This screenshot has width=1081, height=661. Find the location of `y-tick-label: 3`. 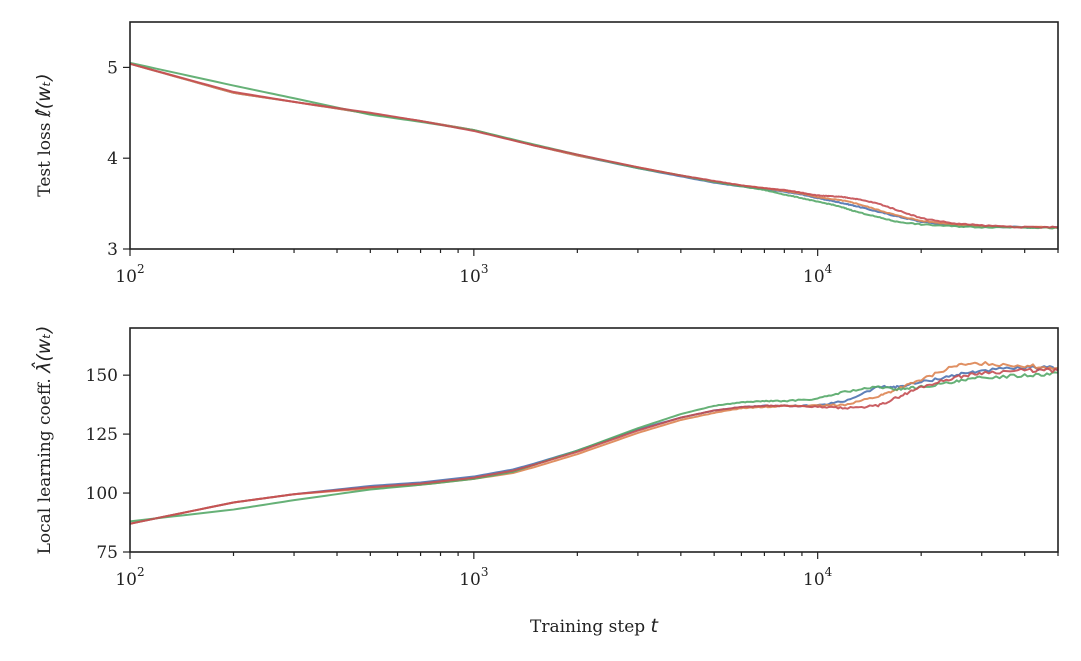

y-tick-label: 3 is located at coordinates (112, 250).